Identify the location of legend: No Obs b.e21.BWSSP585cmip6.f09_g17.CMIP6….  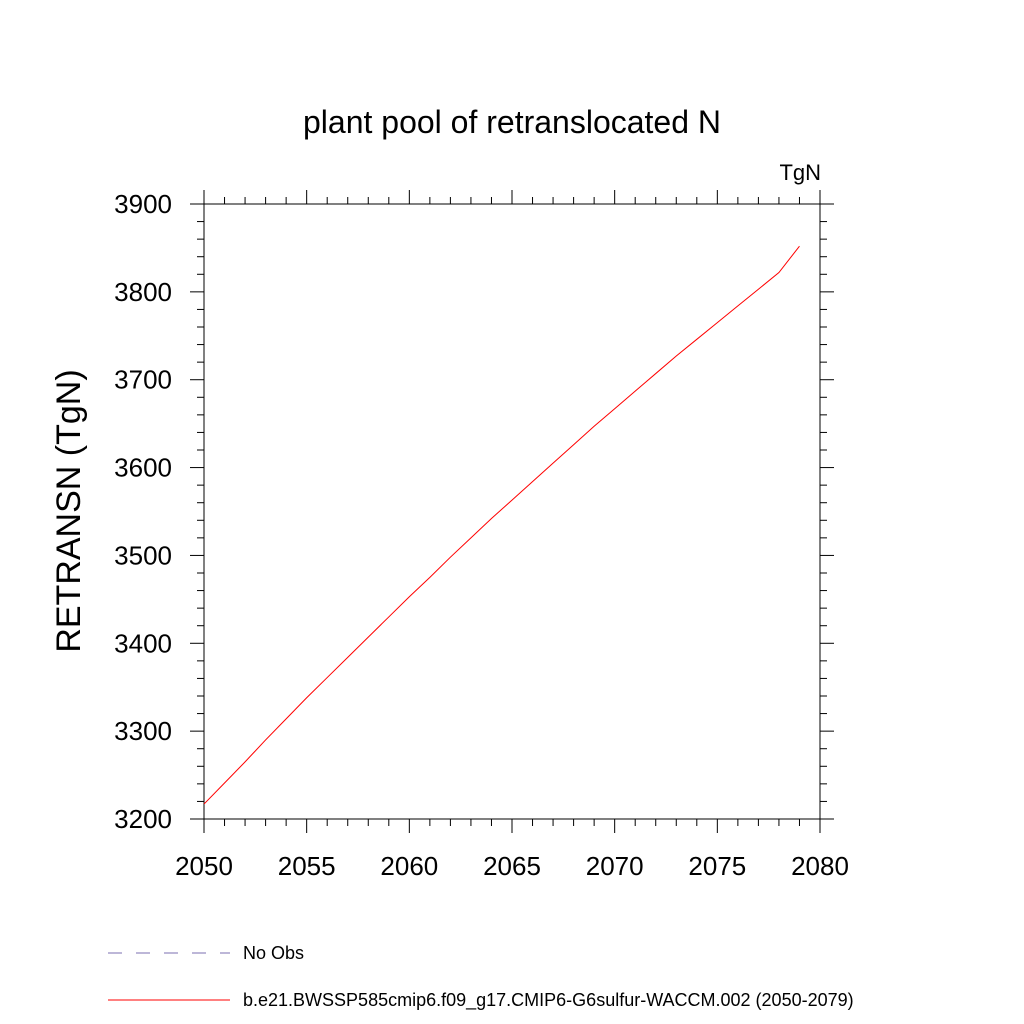
(481, 977).